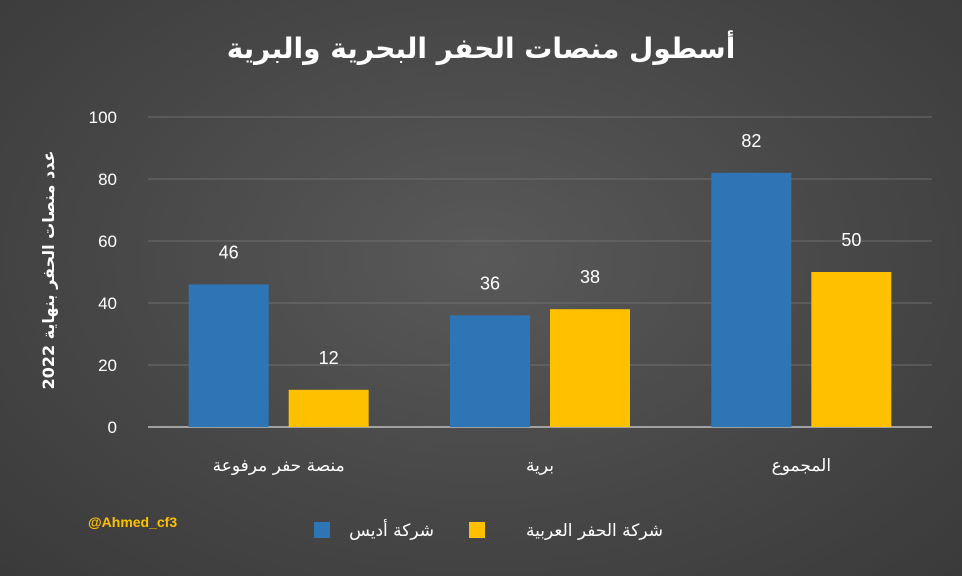 The height and width of the screenshot is (576, 962). I want to click on category-label: المجموع, so click(801, 466).